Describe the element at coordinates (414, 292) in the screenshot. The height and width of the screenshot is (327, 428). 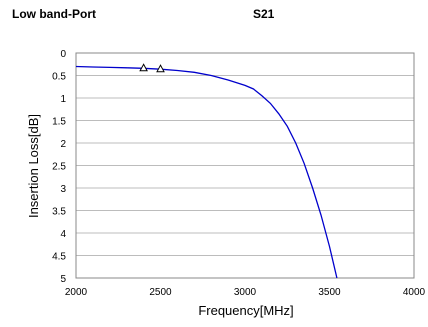
I see `x-tick-label: 4000` at that location.